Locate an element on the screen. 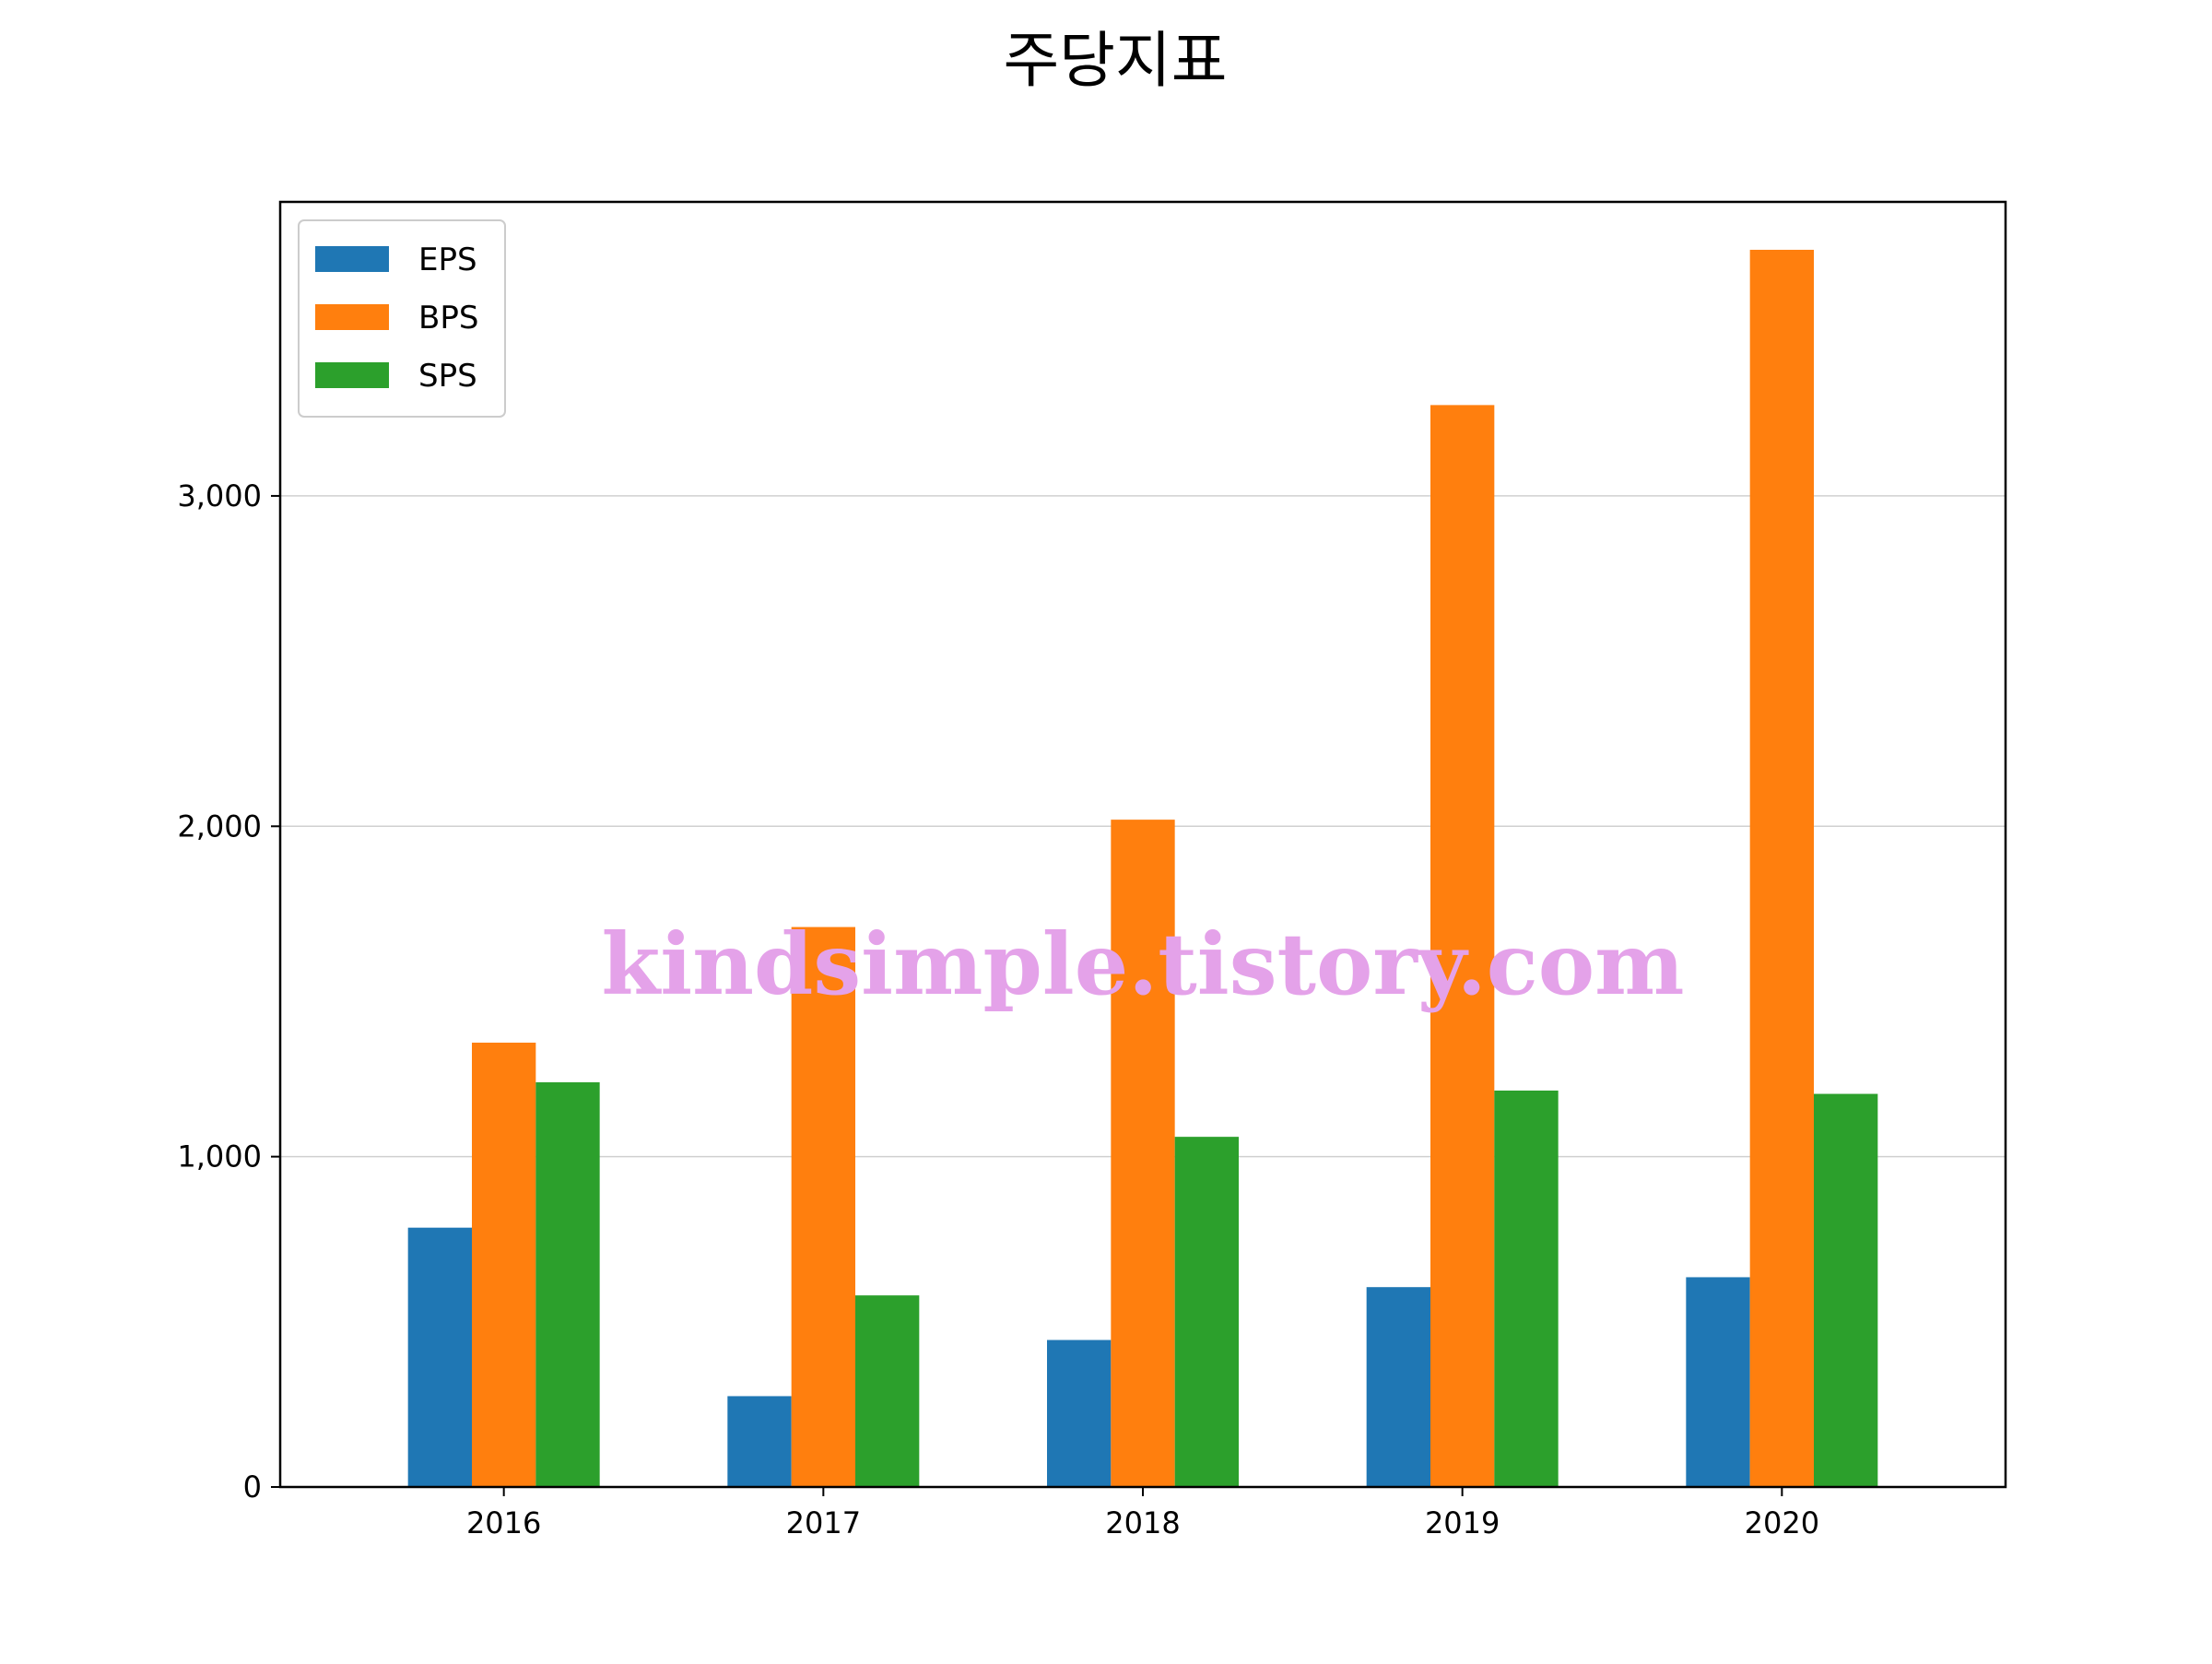 The image size is (2212, 1664). legend: EPS BPS SPS is located at coordinates (402, 318).